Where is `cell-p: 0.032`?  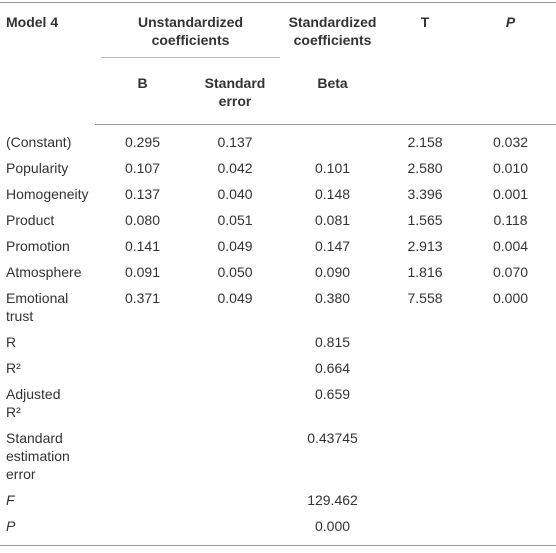 cell-p: 0.032 is located at coordinates (510, 142).